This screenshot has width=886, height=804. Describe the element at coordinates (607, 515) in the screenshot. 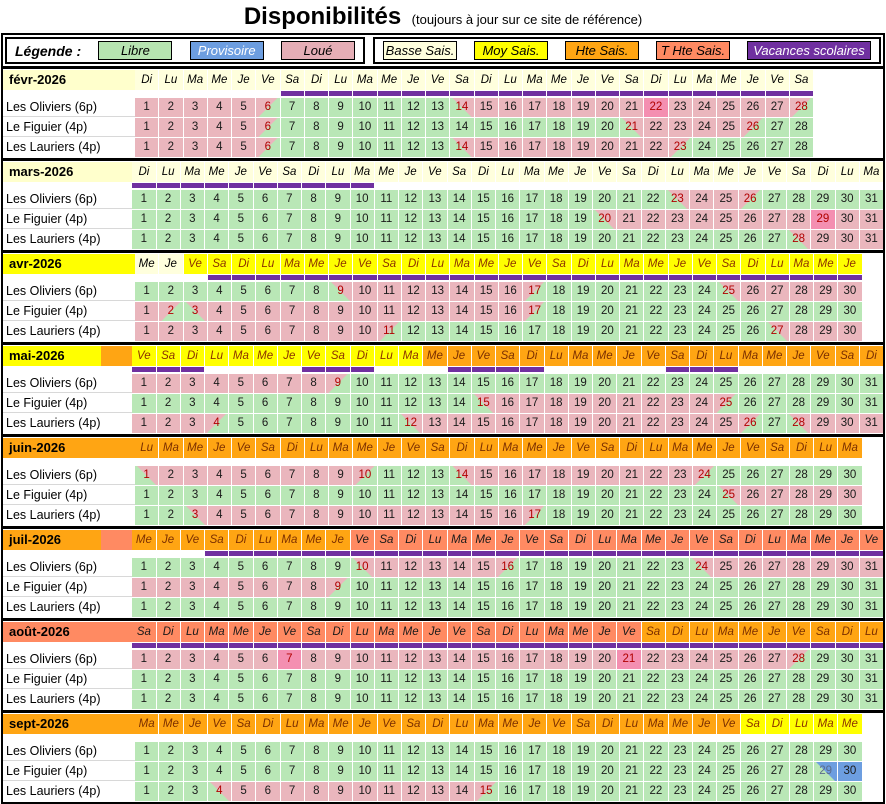

I see `day-cell: 20` at that location.